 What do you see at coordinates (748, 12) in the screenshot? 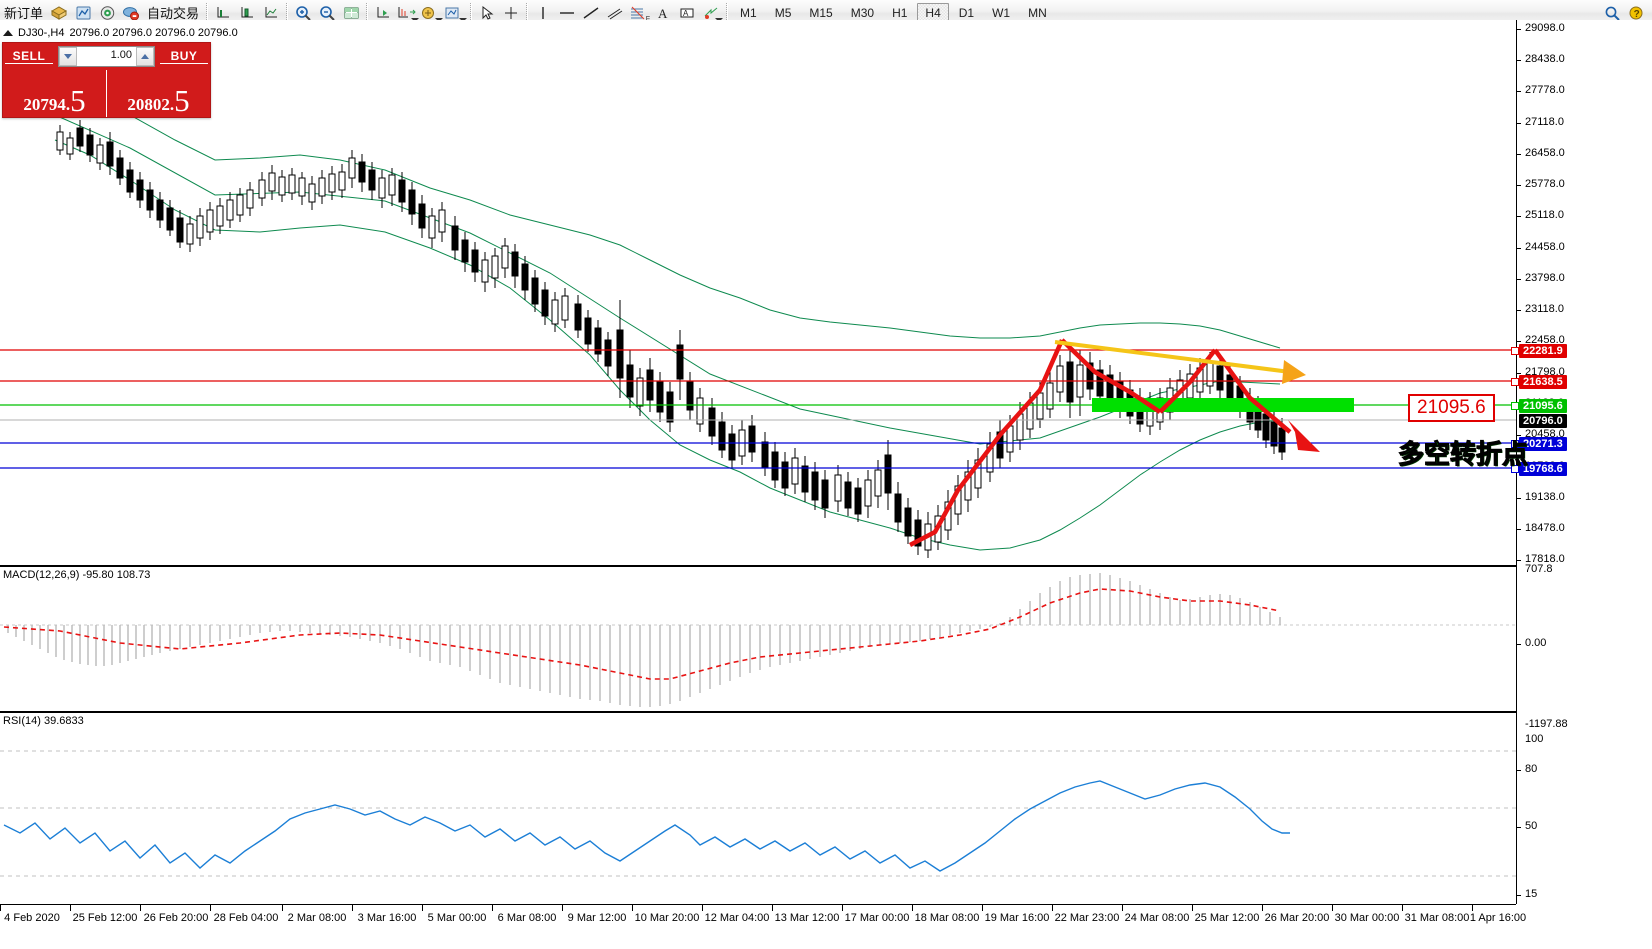
I see `timeframe-m1: M1` at bounding box center [748, 12].